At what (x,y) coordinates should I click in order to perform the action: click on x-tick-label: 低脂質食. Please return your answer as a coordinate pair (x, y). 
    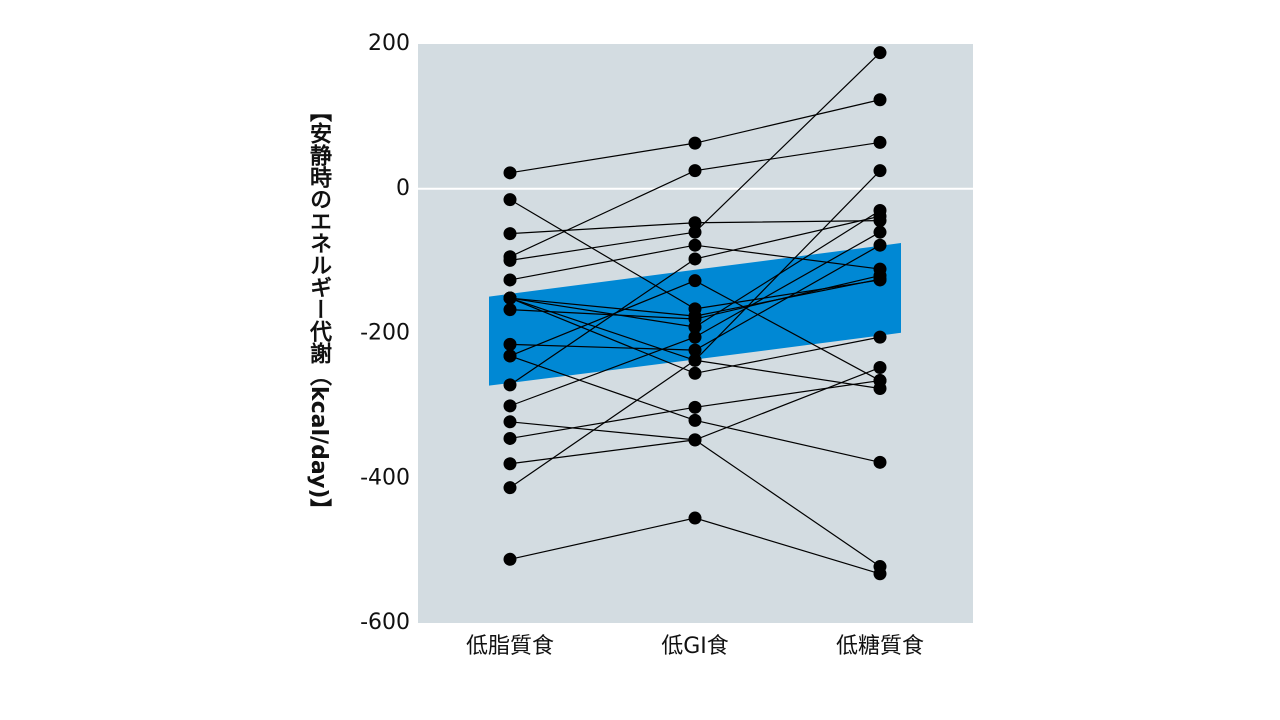
    Looking at the image, I should click on (510, 646).